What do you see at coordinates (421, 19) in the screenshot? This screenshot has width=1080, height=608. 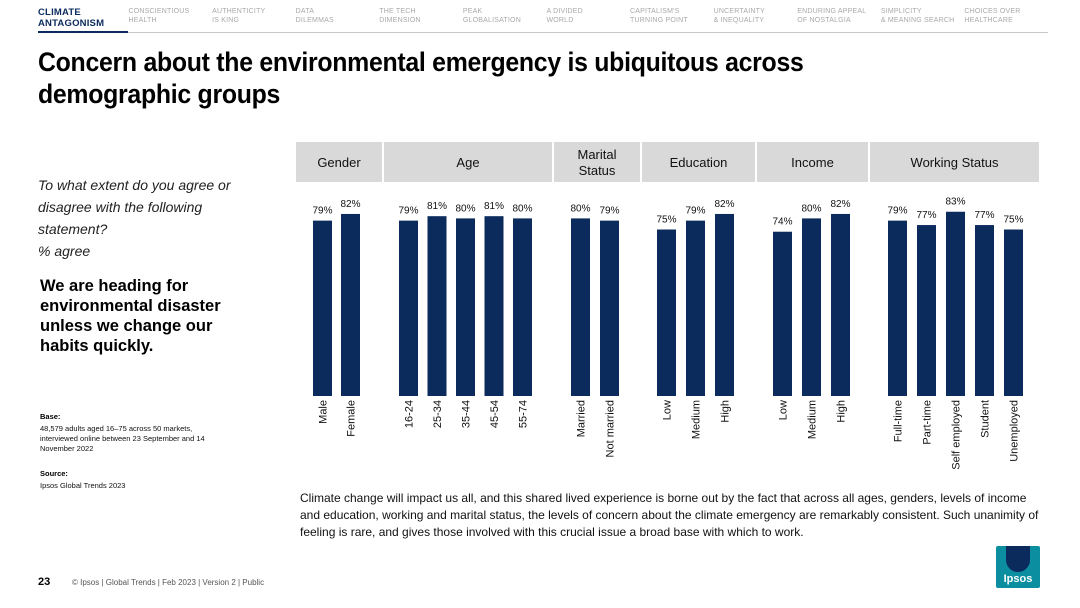 I see `nav-tab-the-tech-dimension: THE TECH DIMENSION` at bounding box center [421, 19].